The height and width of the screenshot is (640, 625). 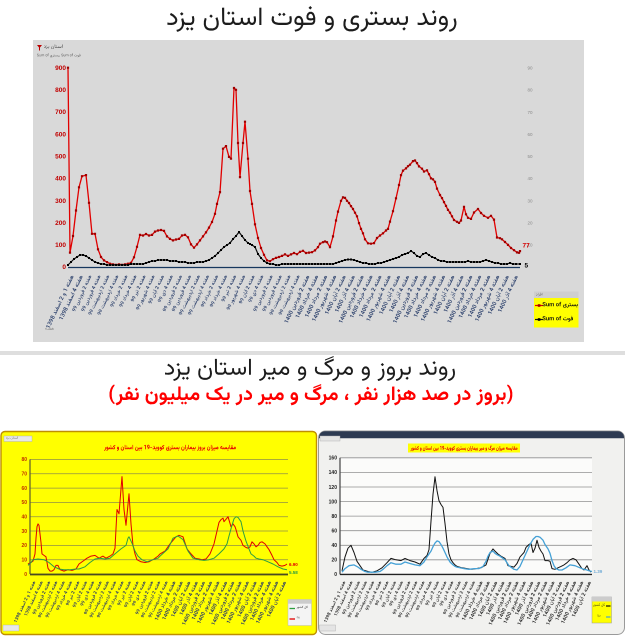 I want to click on svg-text: 200, so click(x=60, y=223).